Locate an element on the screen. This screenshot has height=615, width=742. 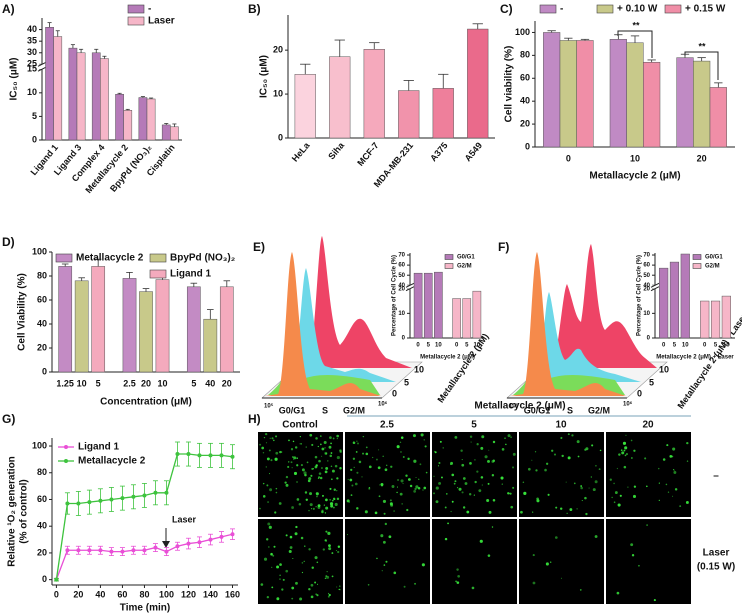
y-tick-label: 20 is located at coordinates (42, 347).